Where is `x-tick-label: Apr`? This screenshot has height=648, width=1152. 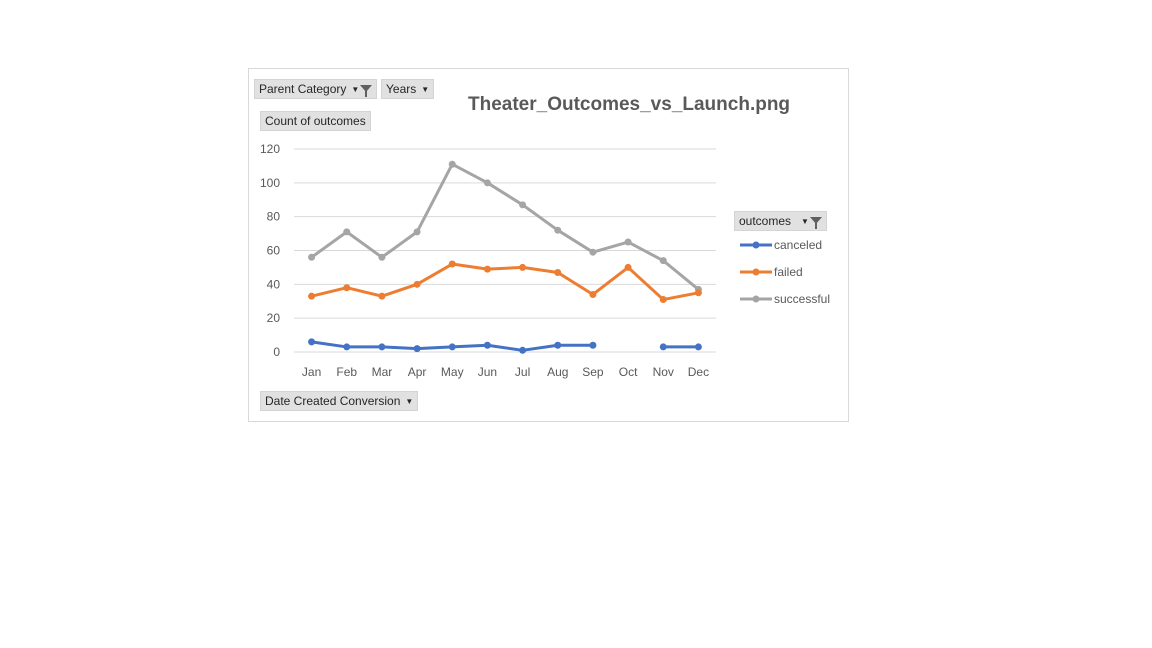 x-tick-label: Apr is located at coordinates (417, 372).